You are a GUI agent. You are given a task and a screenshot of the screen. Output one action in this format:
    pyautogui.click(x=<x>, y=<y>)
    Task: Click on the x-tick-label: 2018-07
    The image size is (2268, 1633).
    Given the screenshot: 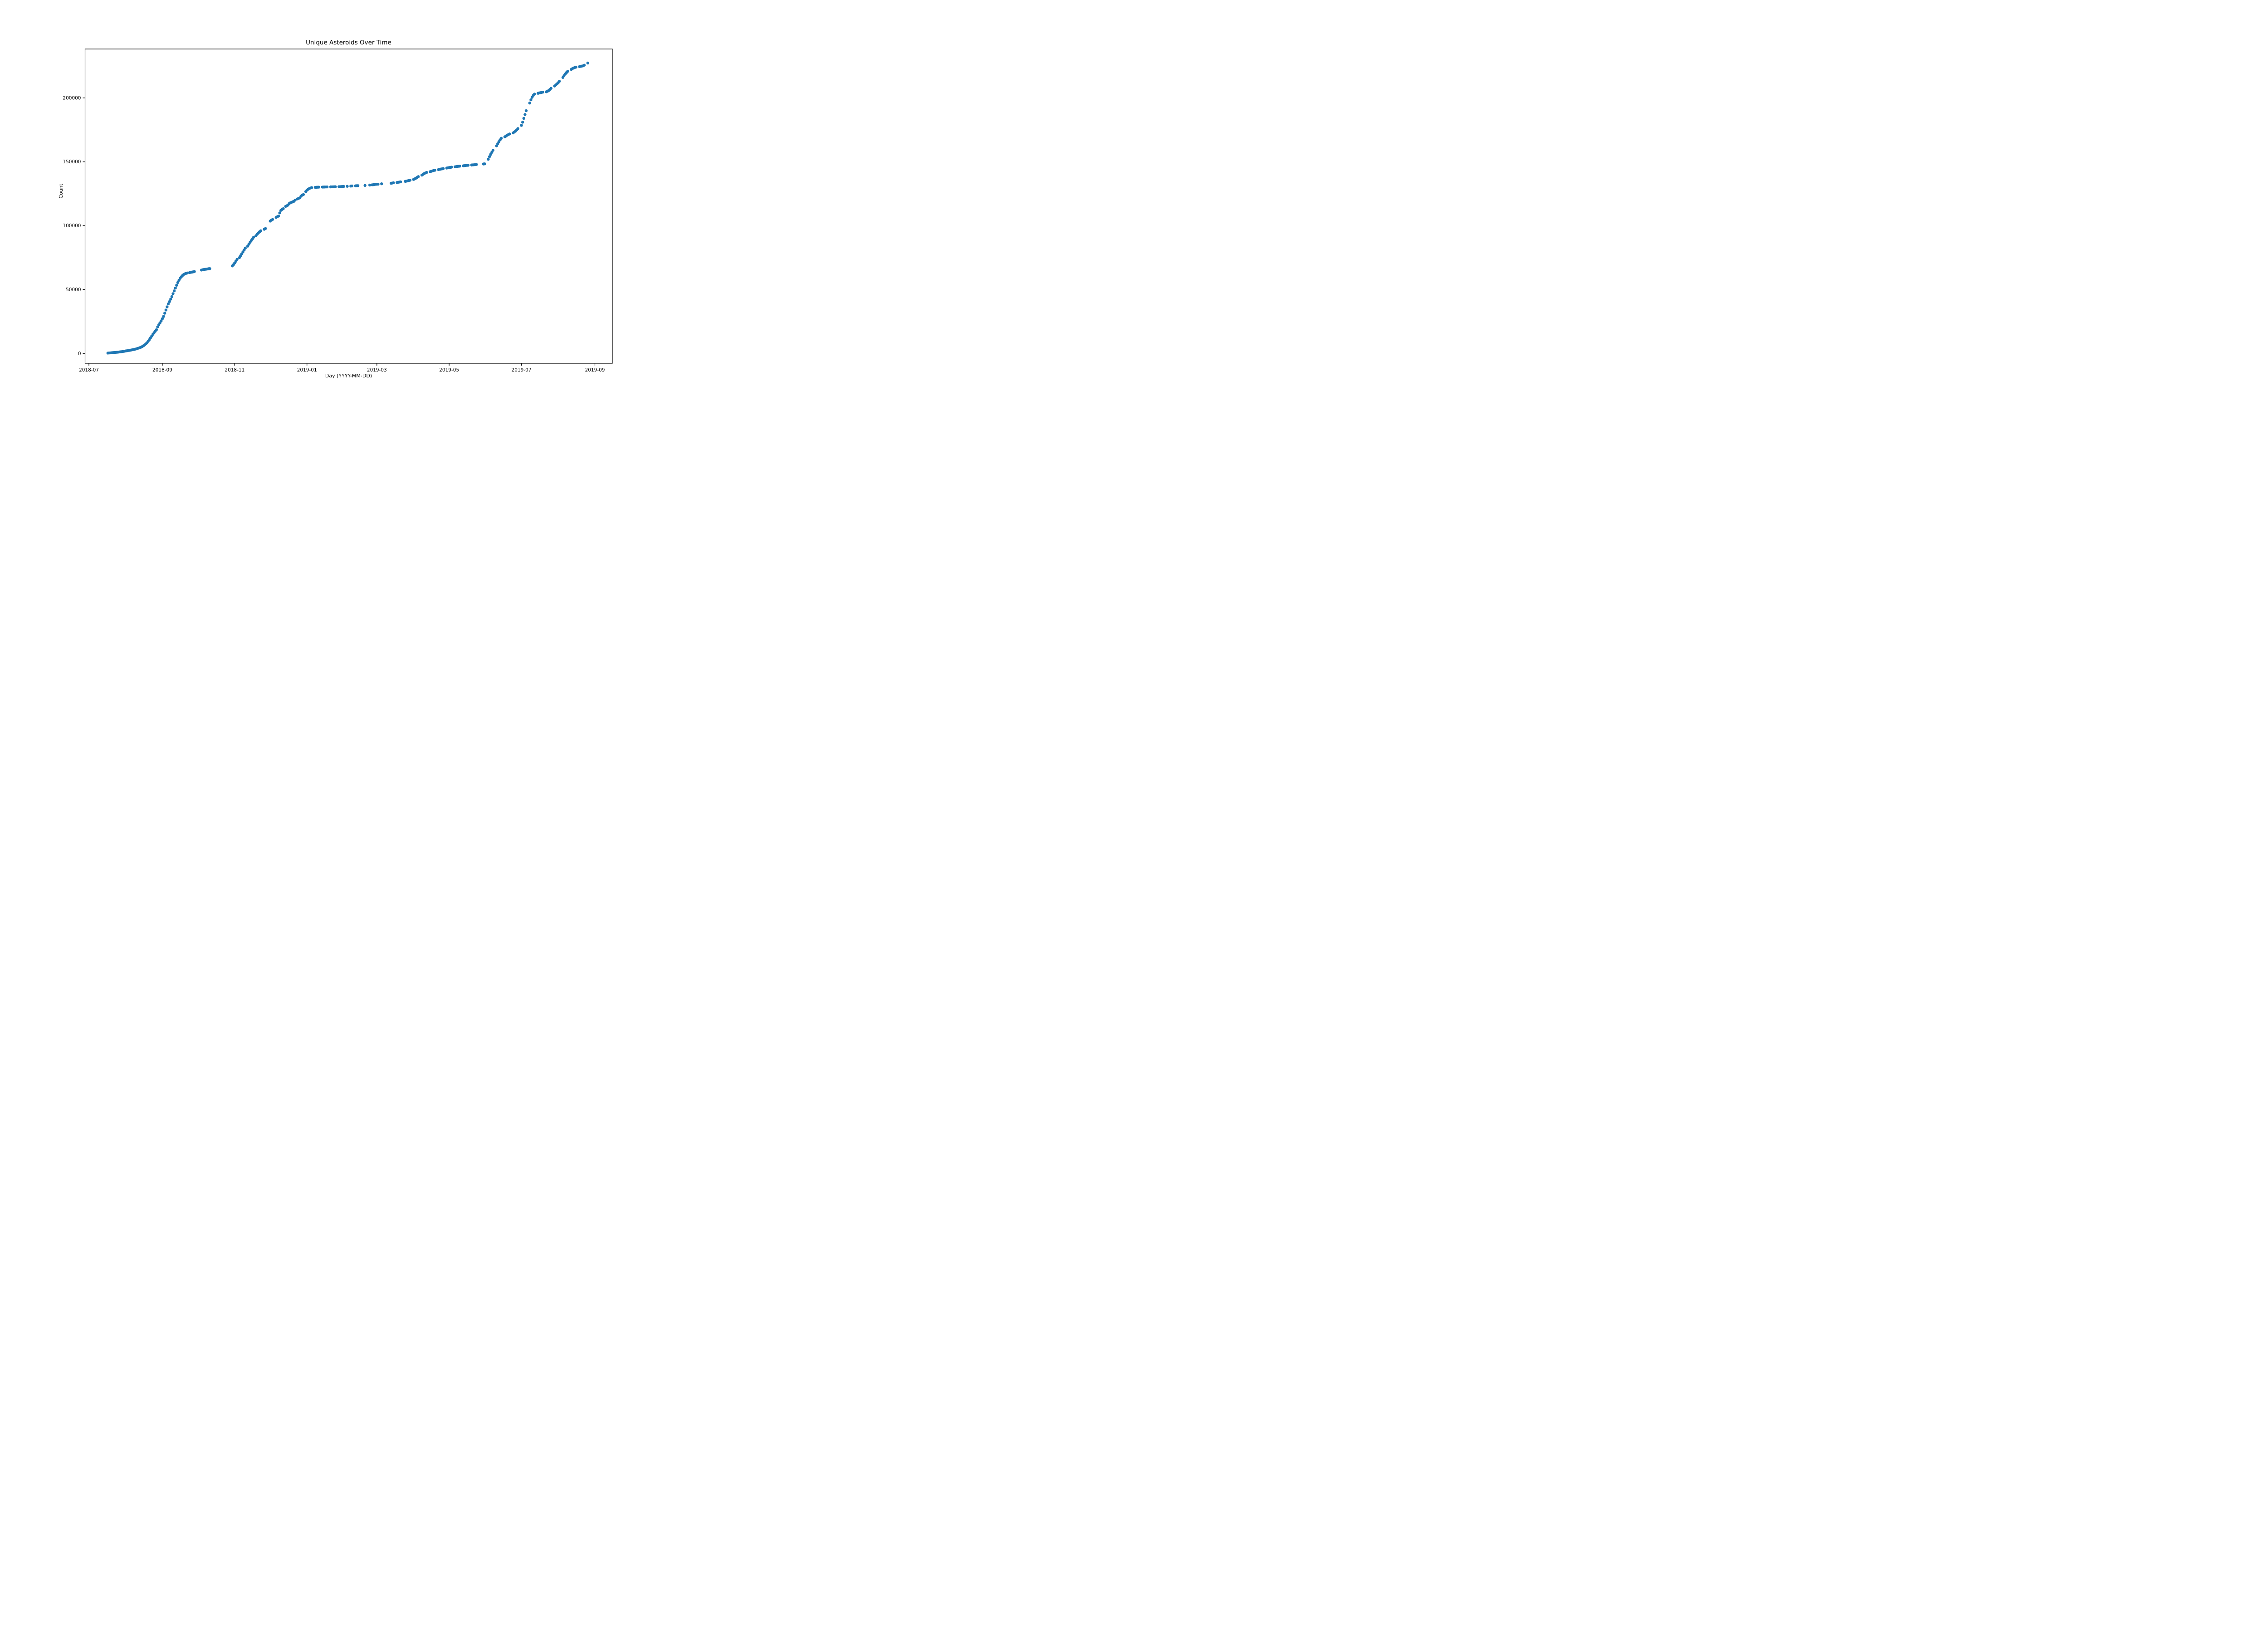 What is the action you would take?
    pyautogui.click(x=89, y=370)
    